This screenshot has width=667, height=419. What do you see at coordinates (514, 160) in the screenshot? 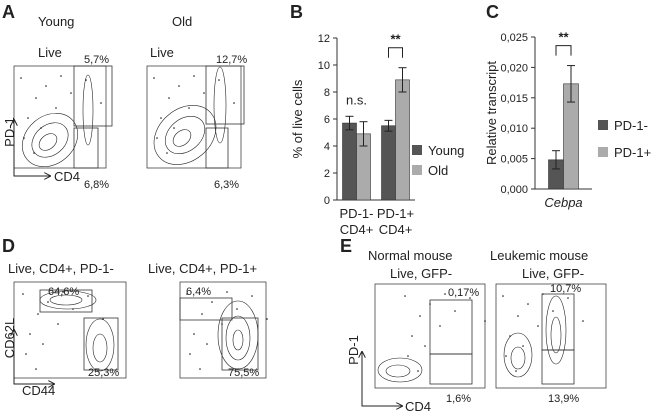
I see `y-tick-label: 0,005` at bounding box center [514, 160].